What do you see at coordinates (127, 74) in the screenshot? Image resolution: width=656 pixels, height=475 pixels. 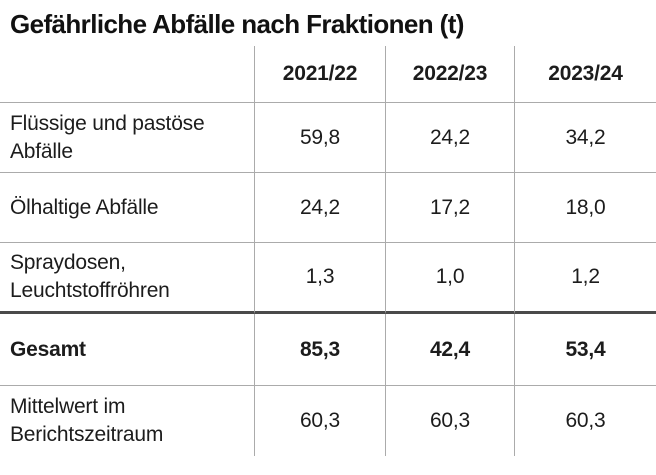 I see `header-spacer-cell` at bounding box center [127, 74].